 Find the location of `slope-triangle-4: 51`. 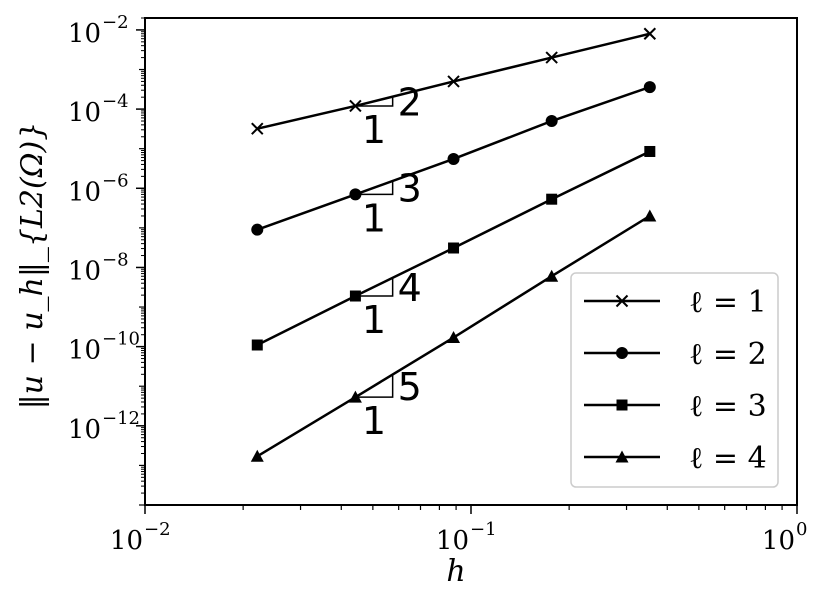

slope-triangle-4: 51 is located at coordinates (387, 404).